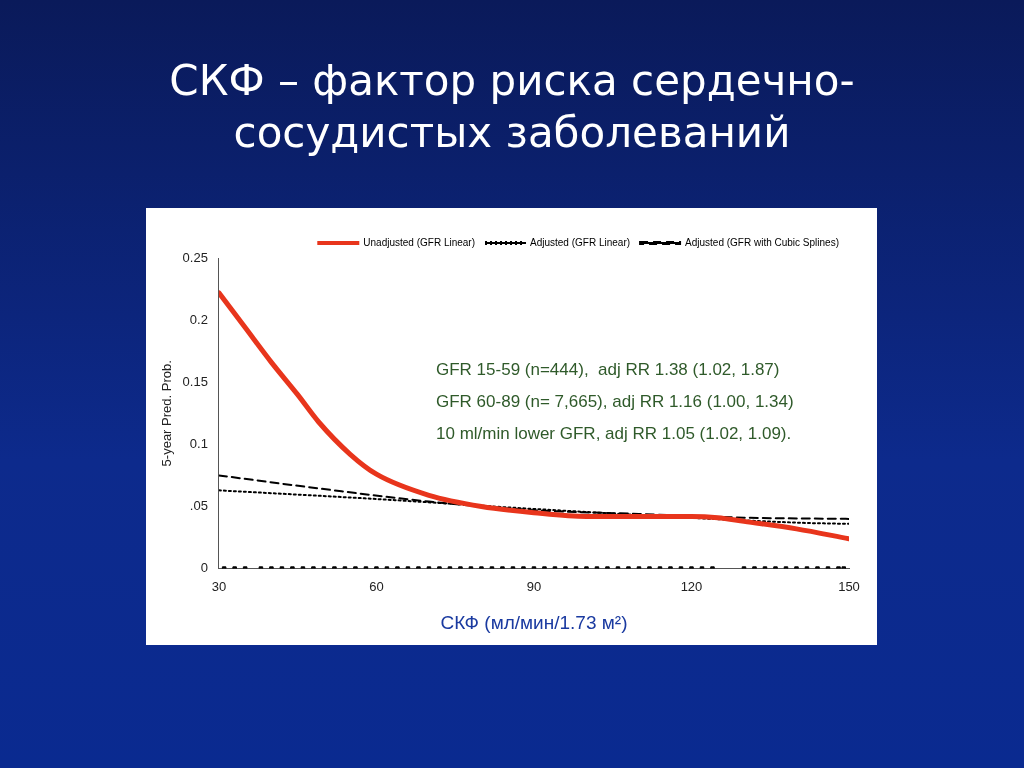 This screenshot has height=768, width=1024. What do you see at coordinates (614, 433) in the screenshot?
I see `annotation: 10 ml/min lower GFR, adj RR 1.05 (1.02, 1.09).` at bounding box center [614, 433].